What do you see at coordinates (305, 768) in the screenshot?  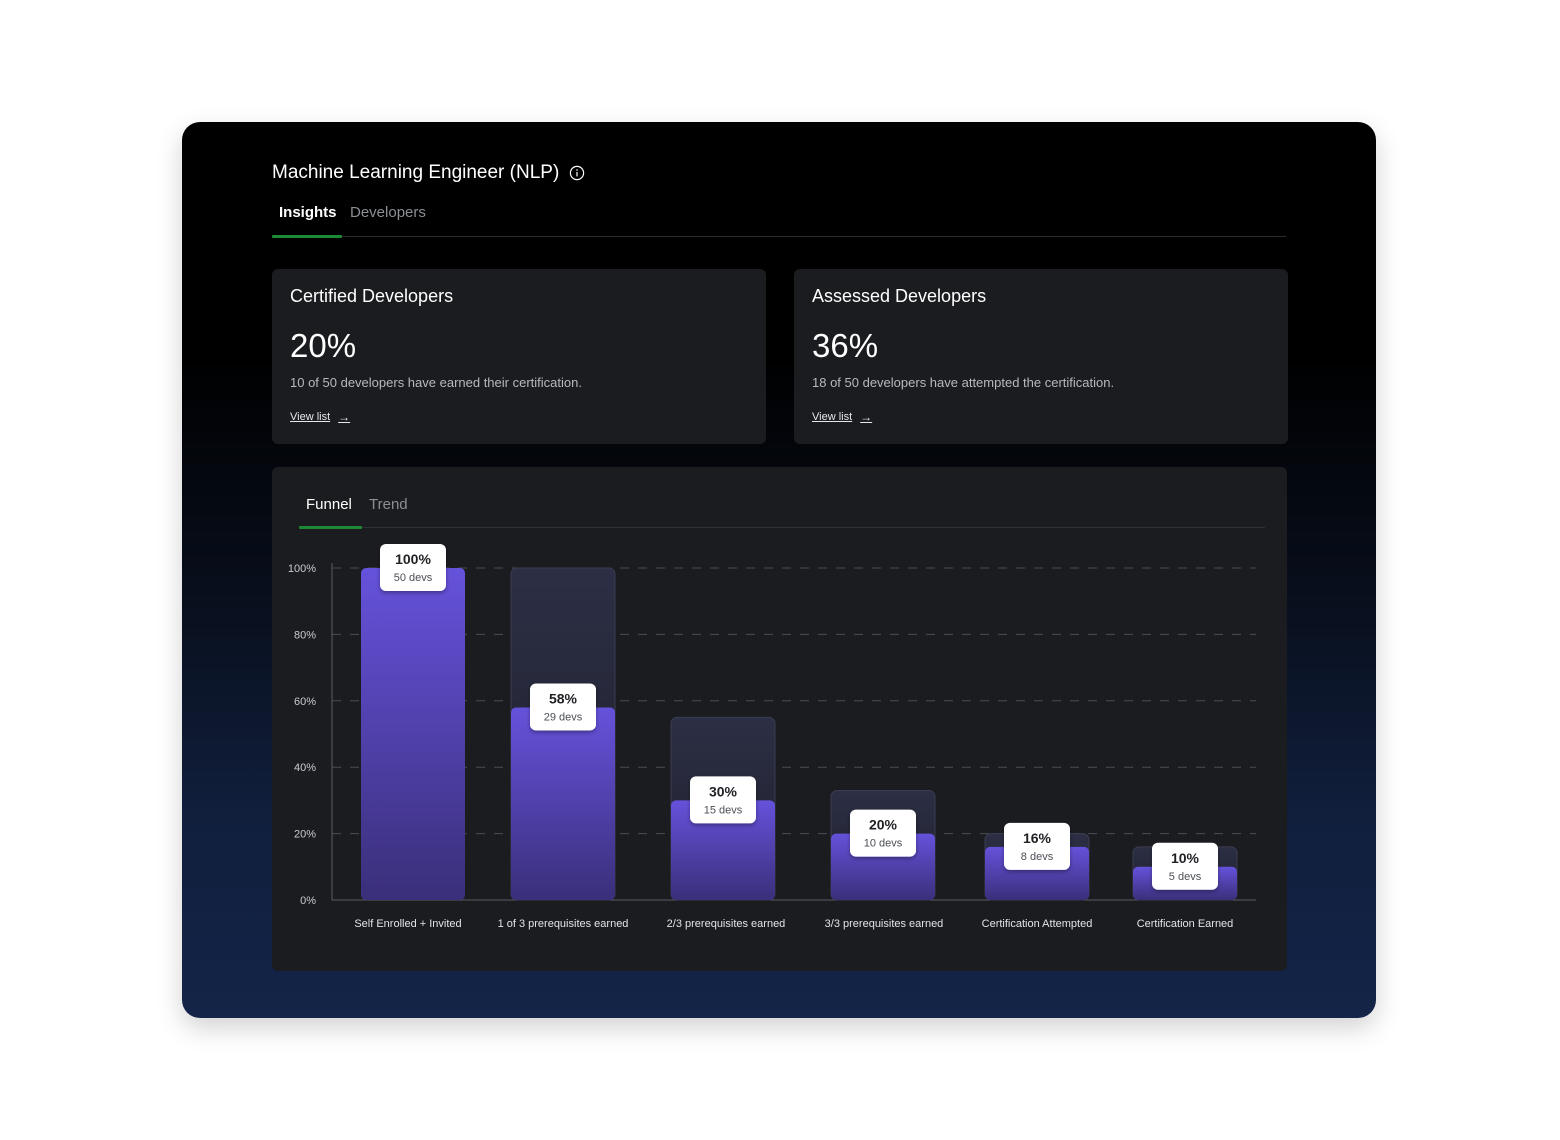 I see `y-tick-label: 40%` at bounding box center [305, 768].